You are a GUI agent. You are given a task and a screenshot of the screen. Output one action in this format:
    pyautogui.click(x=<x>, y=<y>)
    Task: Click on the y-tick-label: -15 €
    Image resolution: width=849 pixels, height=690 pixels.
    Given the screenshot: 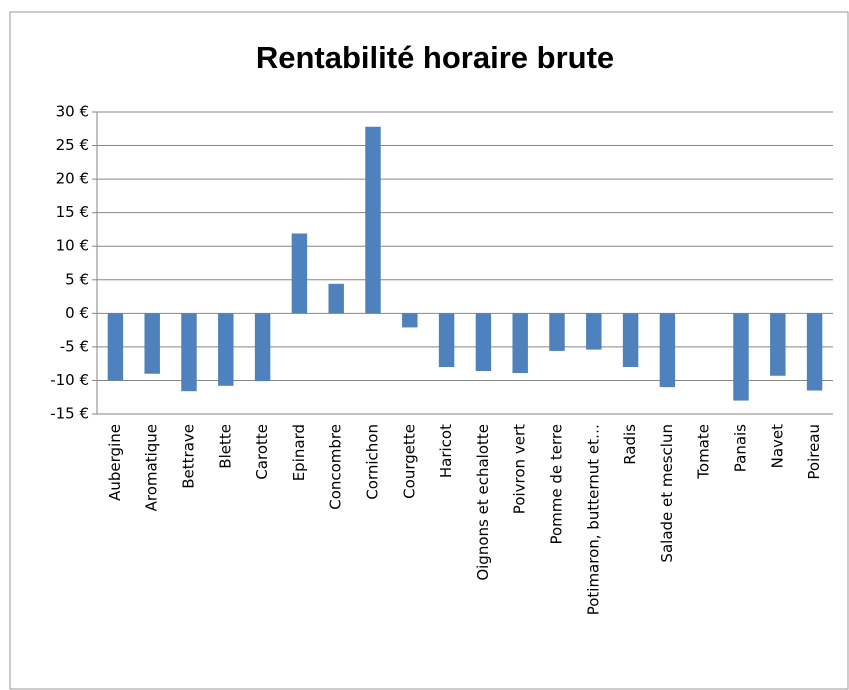 What is the action you would take?
    pyautogui.click(x=69, y=414)
    